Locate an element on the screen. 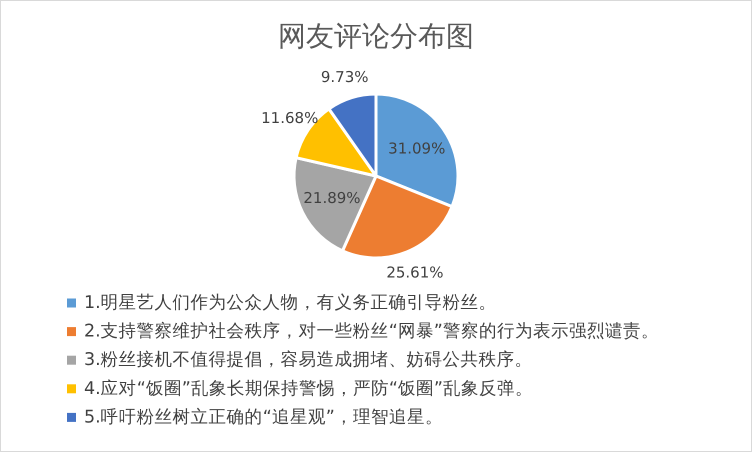 The height and width of the screenshot is (452, 752). data-label: 11.68% is located at coordinates (289, 117).